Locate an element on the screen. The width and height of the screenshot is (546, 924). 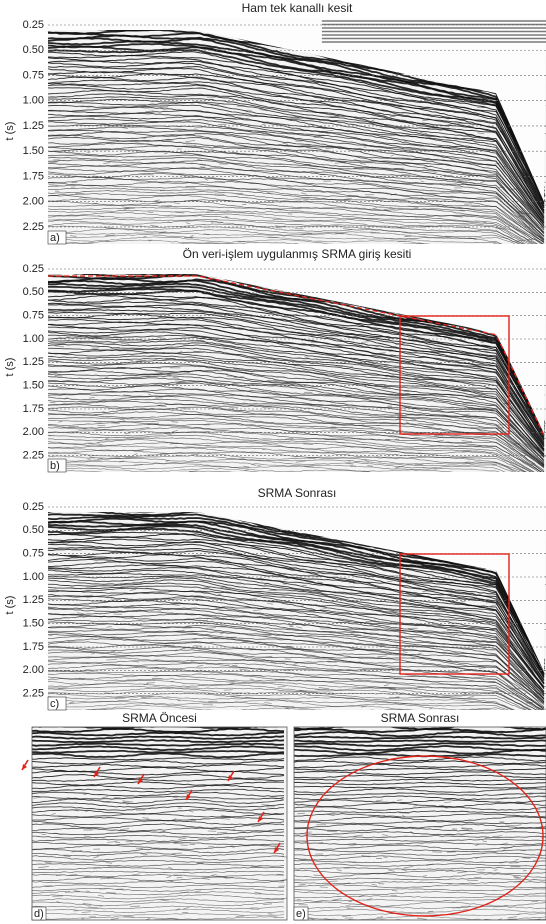
tick-label: 0.75 is located at coordinates (33, 316).